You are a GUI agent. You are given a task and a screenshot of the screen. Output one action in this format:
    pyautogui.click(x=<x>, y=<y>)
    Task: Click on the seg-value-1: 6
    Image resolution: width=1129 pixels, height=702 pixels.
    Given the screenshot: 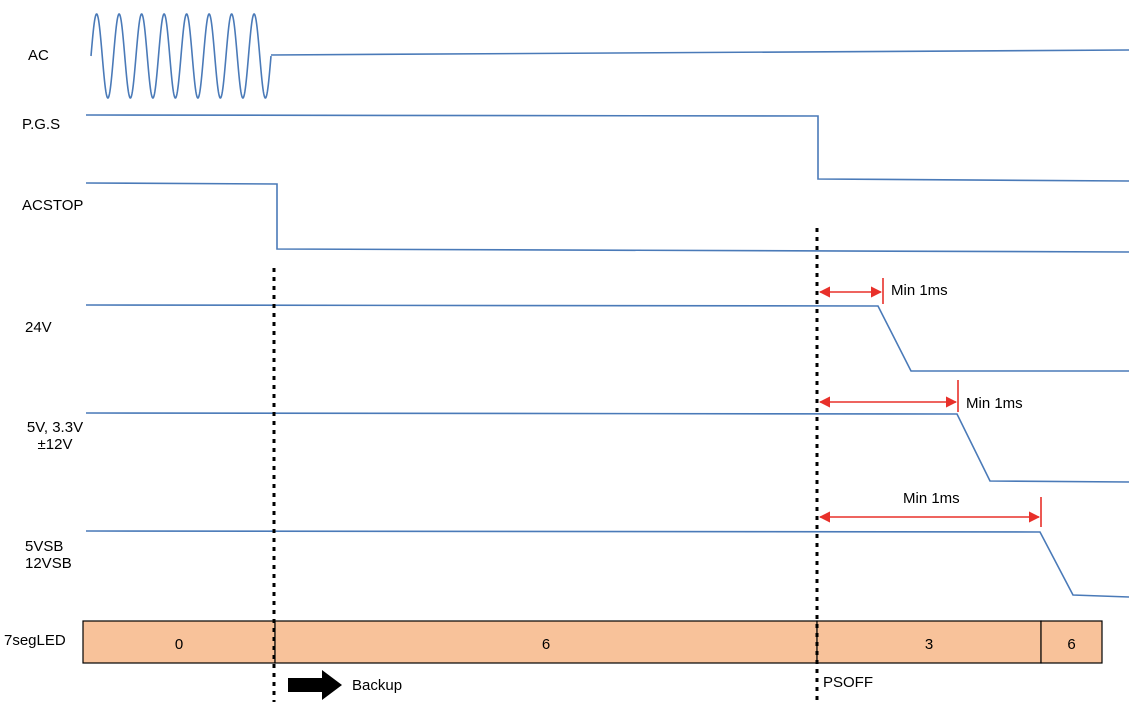 What is the action you would take?
    pyautogui.click(x=546, y=644)
    